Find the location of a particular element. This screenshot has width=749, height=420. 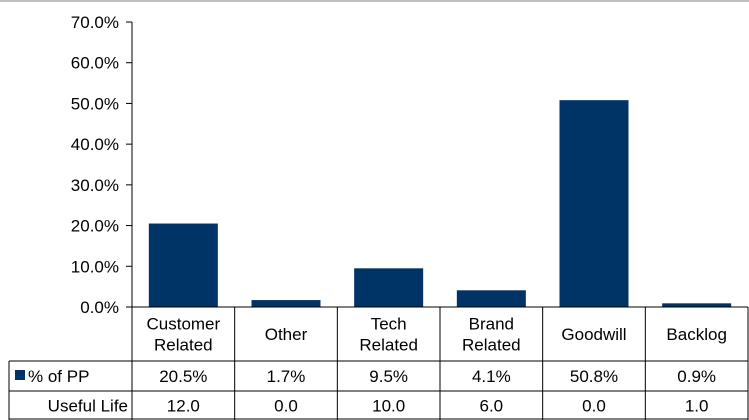

y-tick-label: 0.0% is located at coordinates (99, 307).